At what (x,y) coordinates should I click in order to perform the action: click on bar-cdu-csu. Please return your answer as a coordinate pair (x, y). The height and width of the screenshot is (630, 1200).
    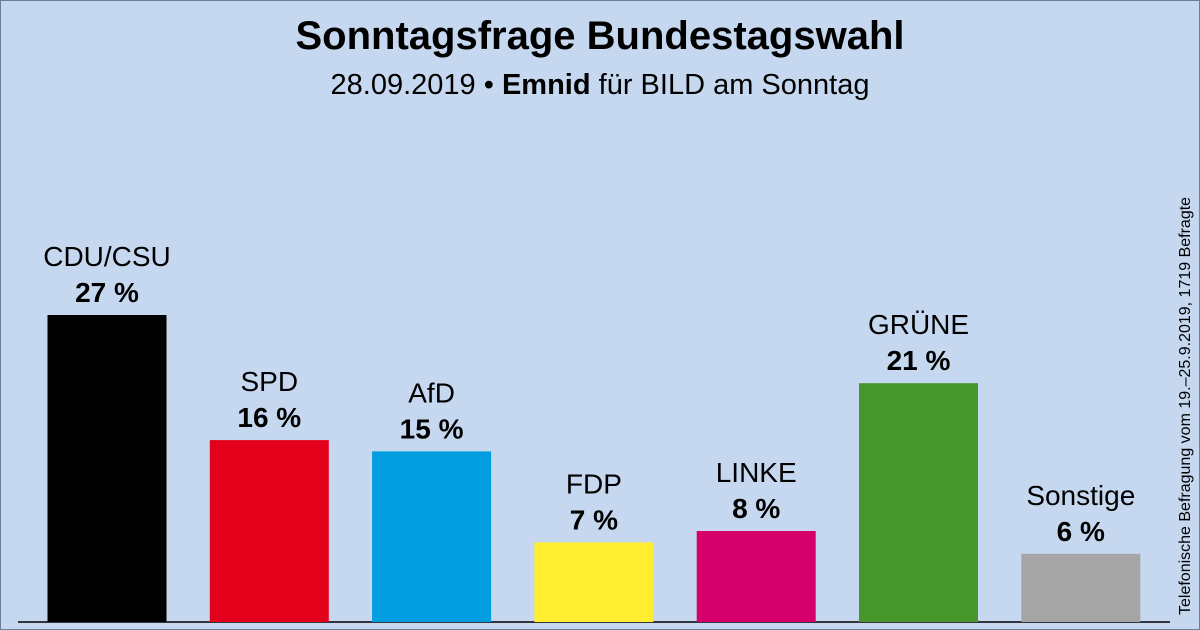
    Looking at the image, I should click on (107, 468).